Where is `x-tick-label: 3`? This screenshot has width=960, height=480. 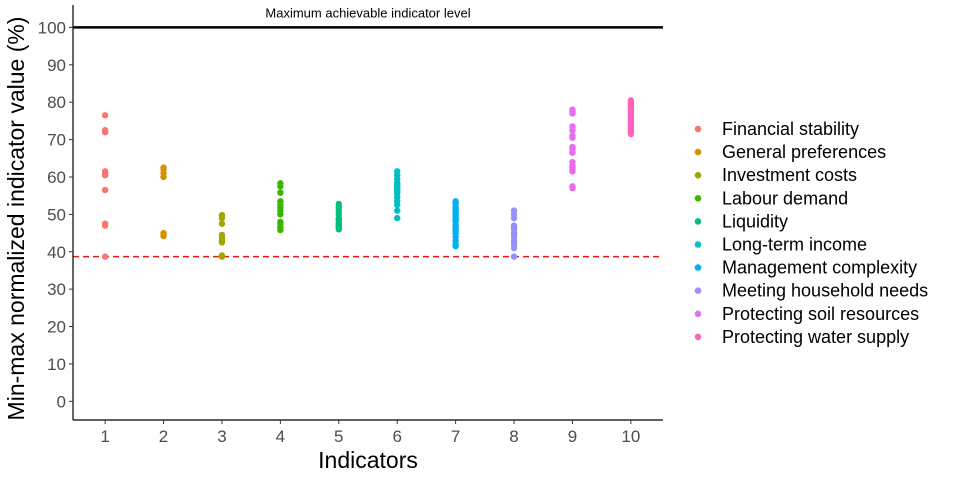 x-tick-label: 3 is located at coordinates (221, 436).